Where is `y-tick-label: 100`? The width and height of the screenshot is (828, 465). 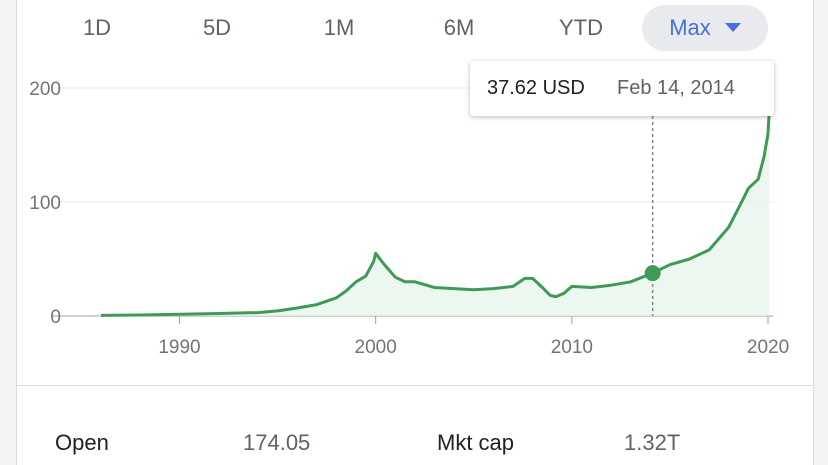 y-tick-label: 100 is located at coordinates (45, 203).